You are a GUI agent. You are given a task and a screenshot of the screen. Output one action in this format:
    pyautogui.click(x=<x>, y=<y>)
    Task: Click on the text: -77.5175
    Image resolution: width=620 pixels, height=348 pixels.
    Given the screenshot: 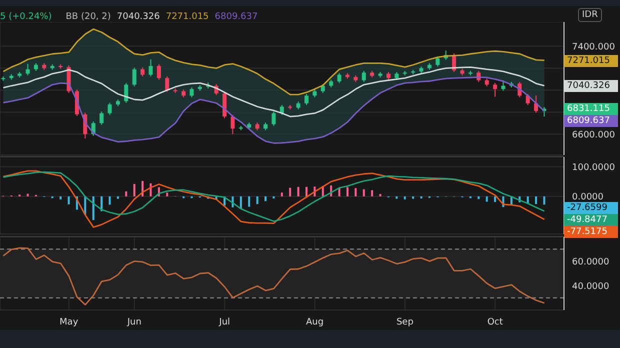 What is the action you would take?
    pyautogui.click(x=591, y=232)
    